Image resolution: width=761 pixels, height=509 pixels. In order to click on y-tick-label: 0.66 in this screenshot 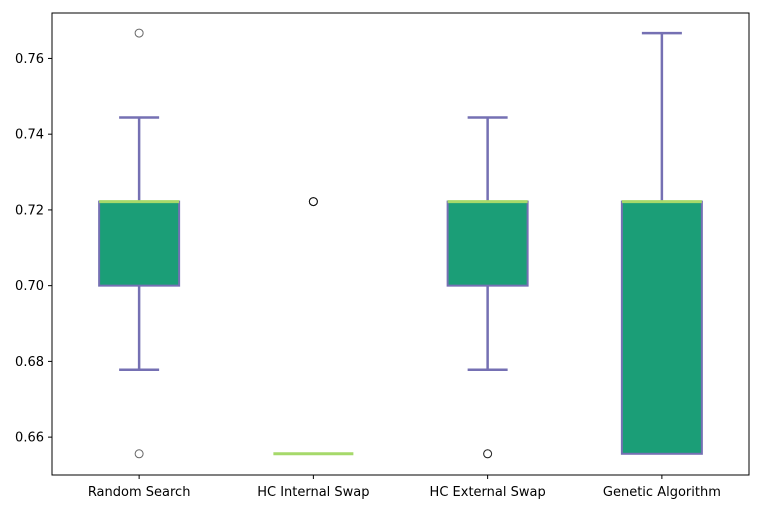, I will do `click(29, 438)`.